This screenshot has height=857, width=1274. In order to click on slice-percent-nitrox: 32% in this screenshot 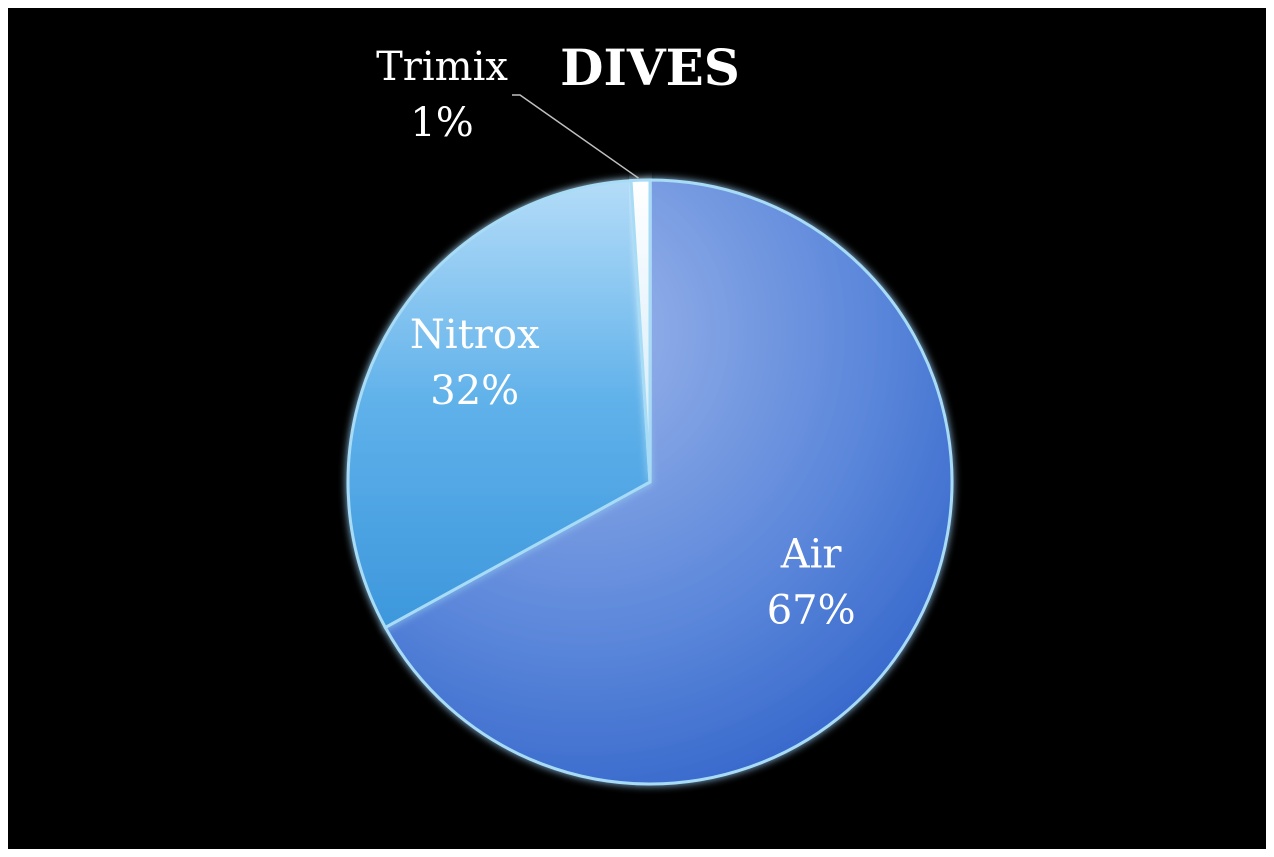, I will do `click(474, 391)`.